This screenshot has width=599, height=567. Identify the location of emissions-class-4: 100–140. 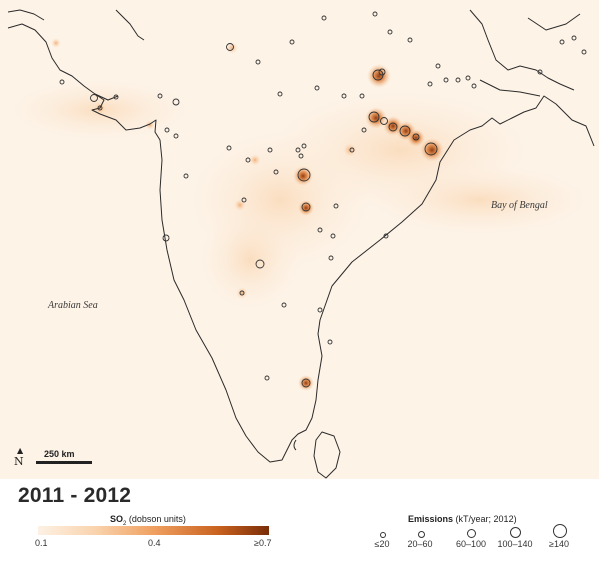
(515, 539).